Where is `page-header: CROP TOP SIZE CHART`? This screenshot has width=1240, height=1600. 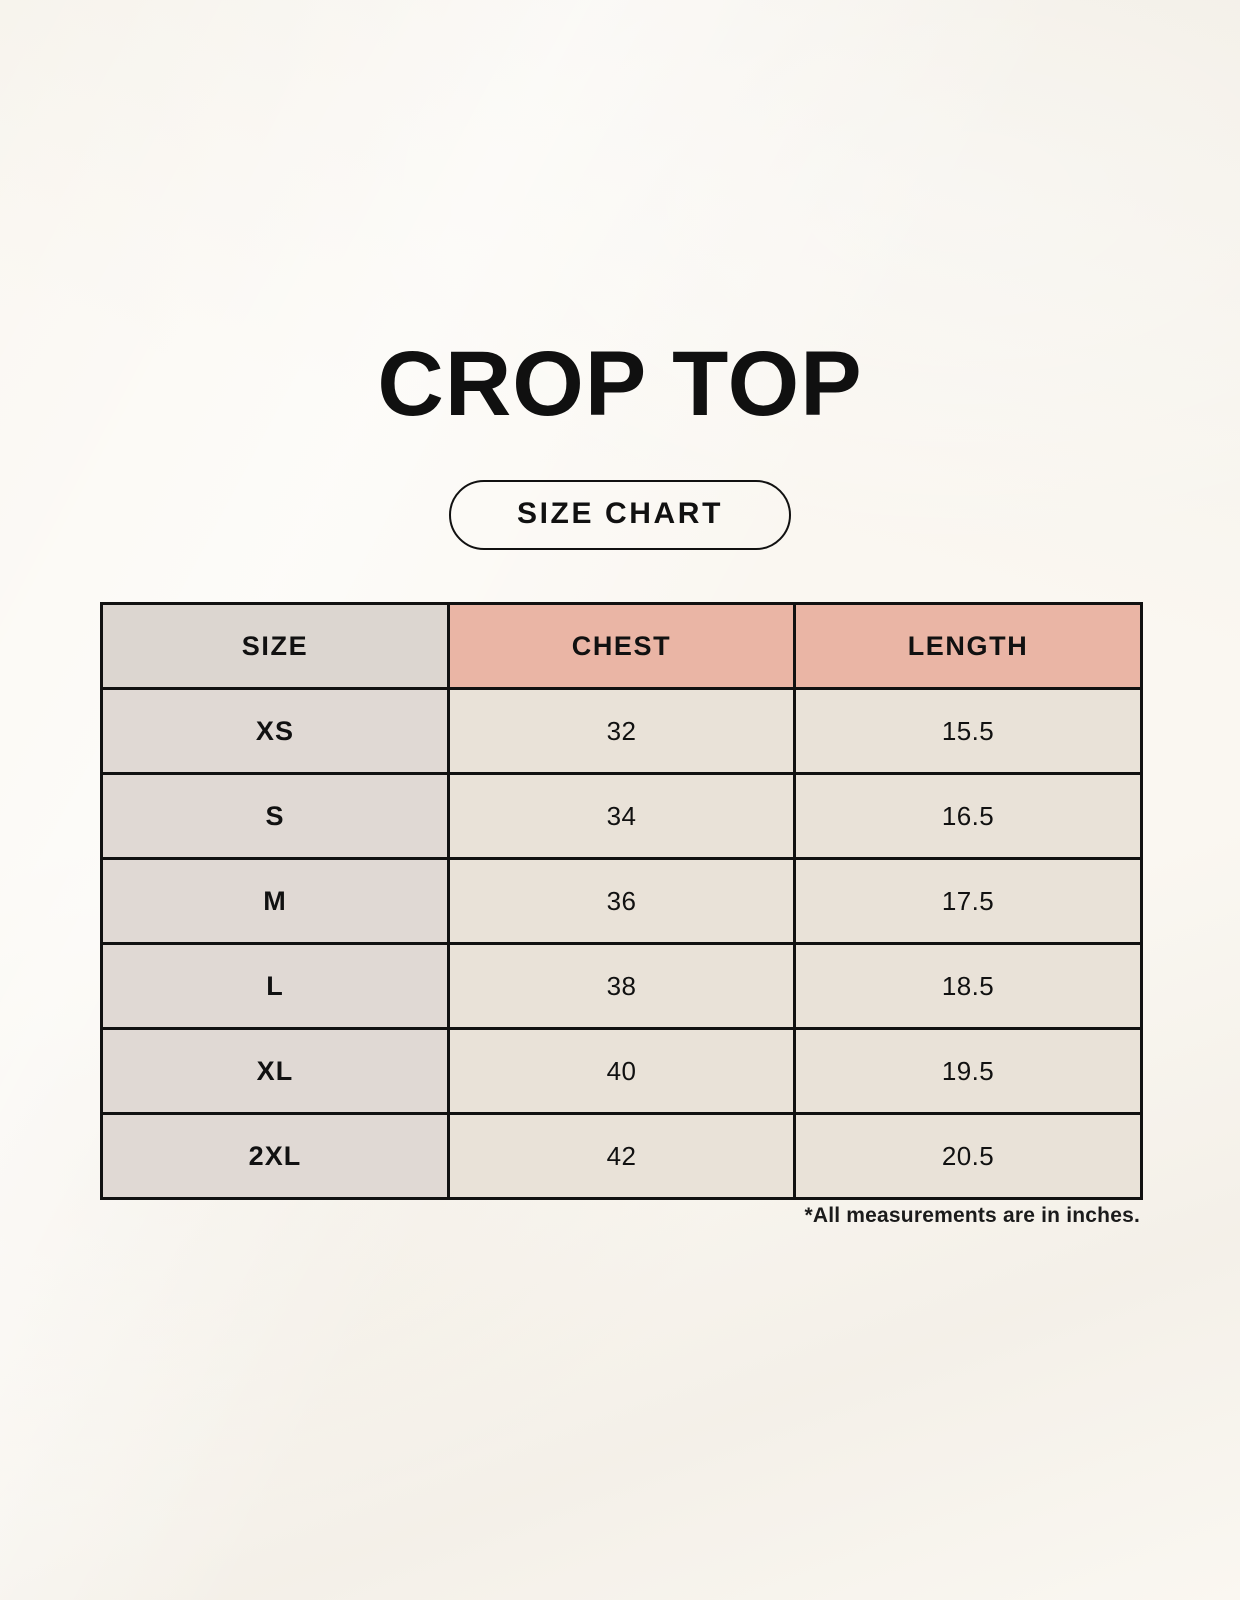 page-header: CROP TOP SIZE CHART is located at coordinates (620, 444).